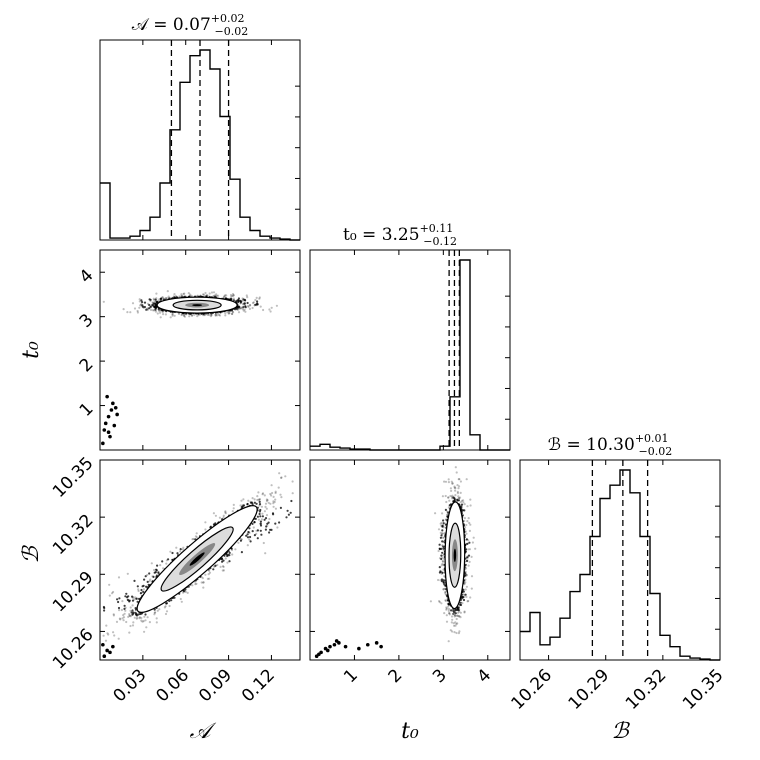  Describe the element at coordinates (197, 305) in the screenshot. I see `density-contour` at that location.